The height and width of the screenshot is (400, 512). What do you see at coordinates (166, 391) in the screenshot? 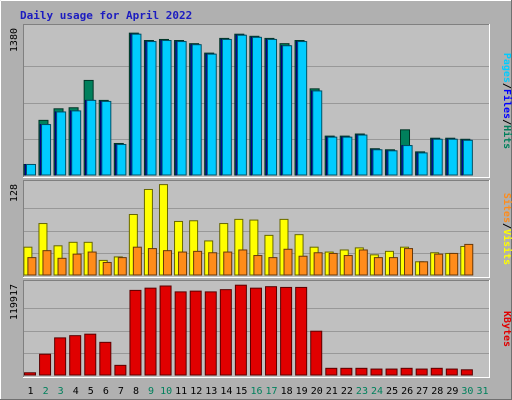
I see `day-label: 10` at bounding box center [166, 391].